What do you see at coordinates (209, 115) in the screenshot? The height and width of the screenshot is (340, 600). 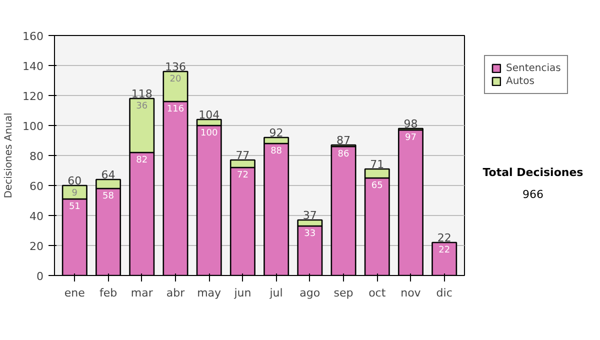 I see `total-label: 104` at bounding box center [209, 115].